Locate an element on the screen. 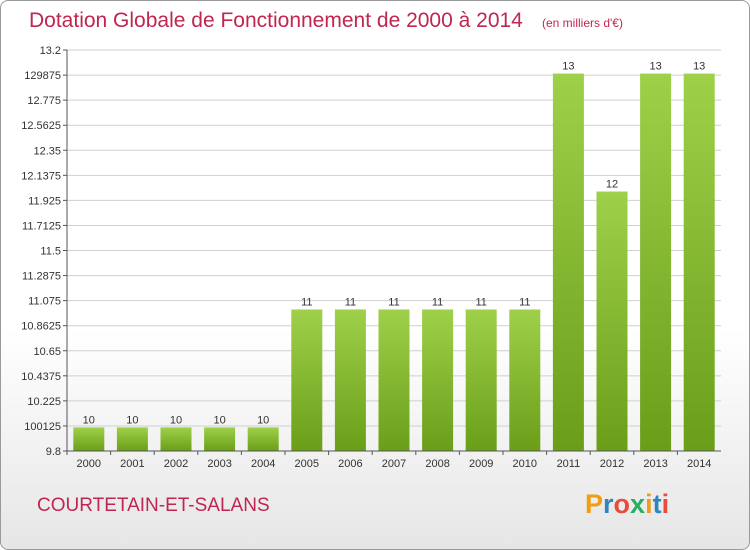 The height and width of the screenshot is (550, 750). x-tick-label: 2004 is located at coordinates (263, 464).